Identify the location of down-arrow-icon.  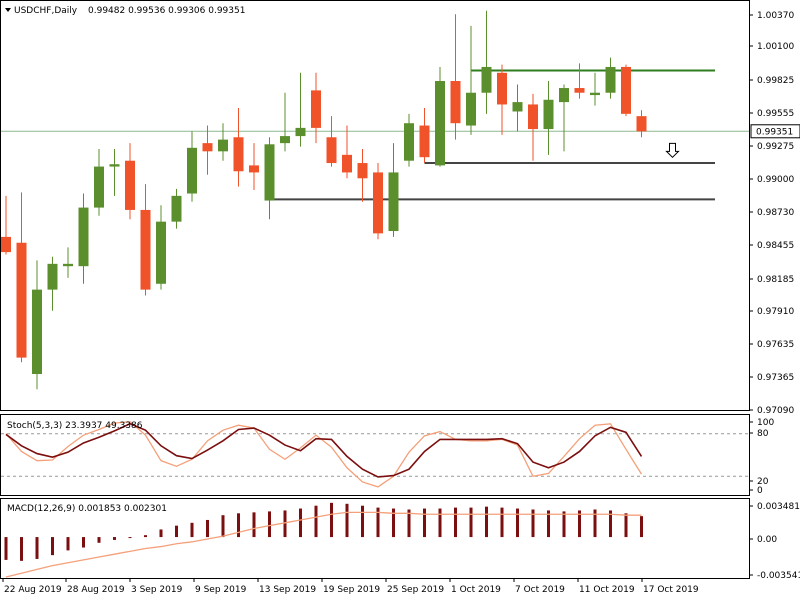
(672, 150).